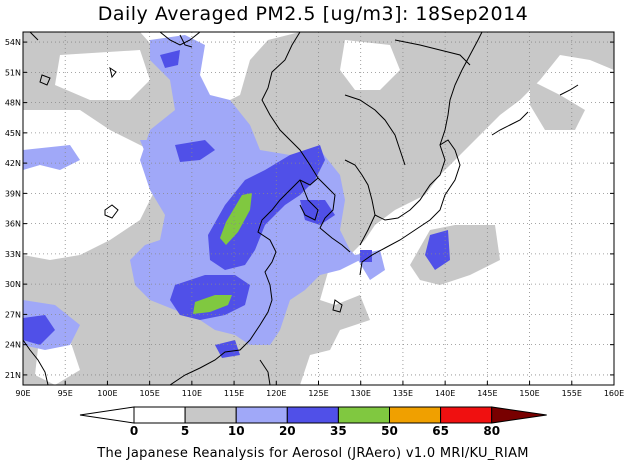 The width and height of the screenshot is (626, 466). What do you see at coordinates (287, 431) in the screenshot?
I see `colorbar-level-label: 20` at bounding box center [287, 431].